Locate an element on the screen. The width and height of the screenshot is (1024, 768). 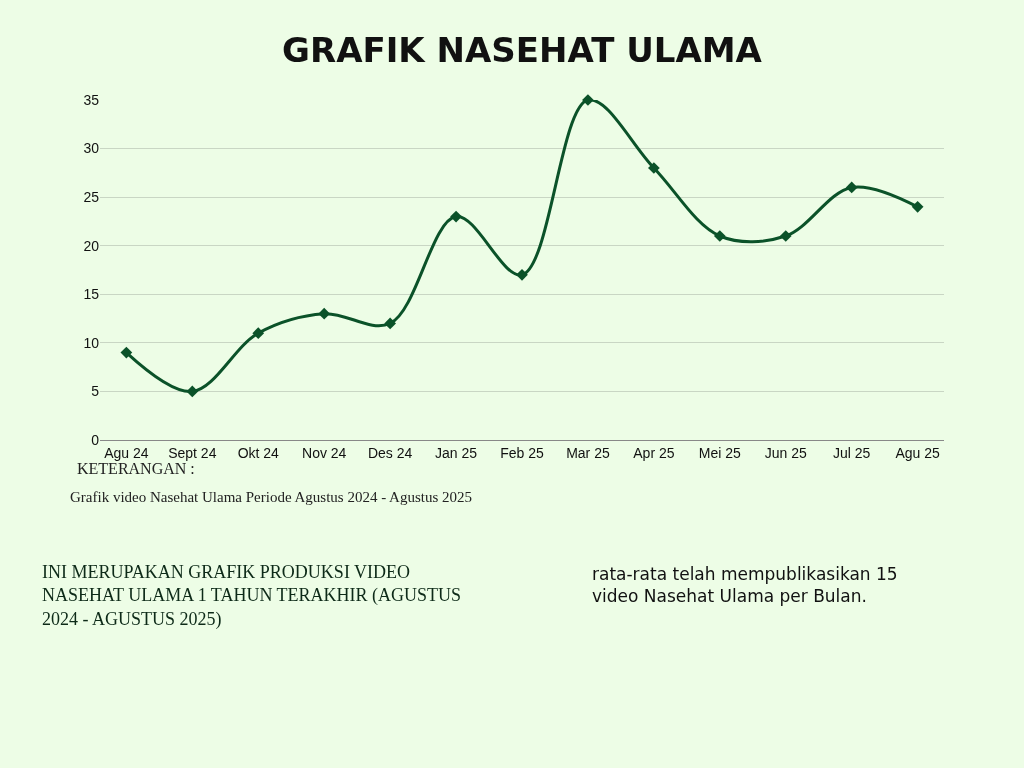
x-tick-label: Jul 25 is located at coordinates (852, 452).